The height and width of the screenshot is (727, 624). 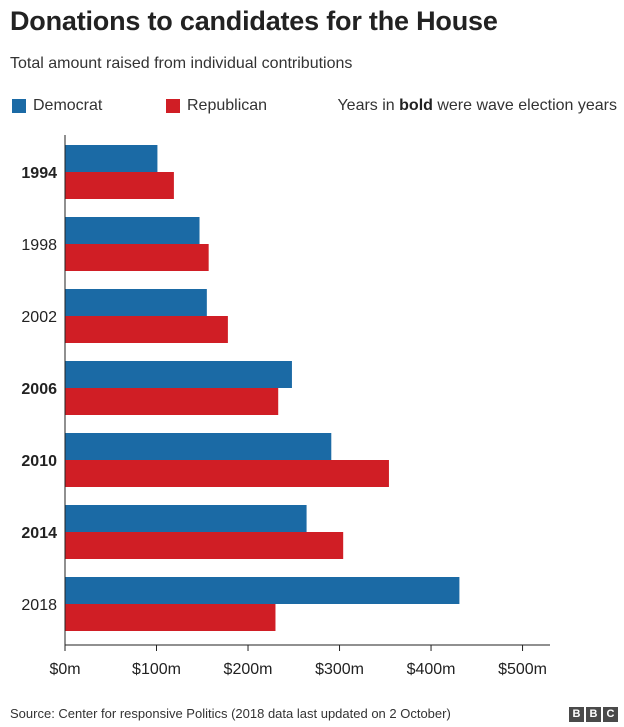 I want to click on chart-title: Donations to candidates for the House, so click(x=254, y=21).